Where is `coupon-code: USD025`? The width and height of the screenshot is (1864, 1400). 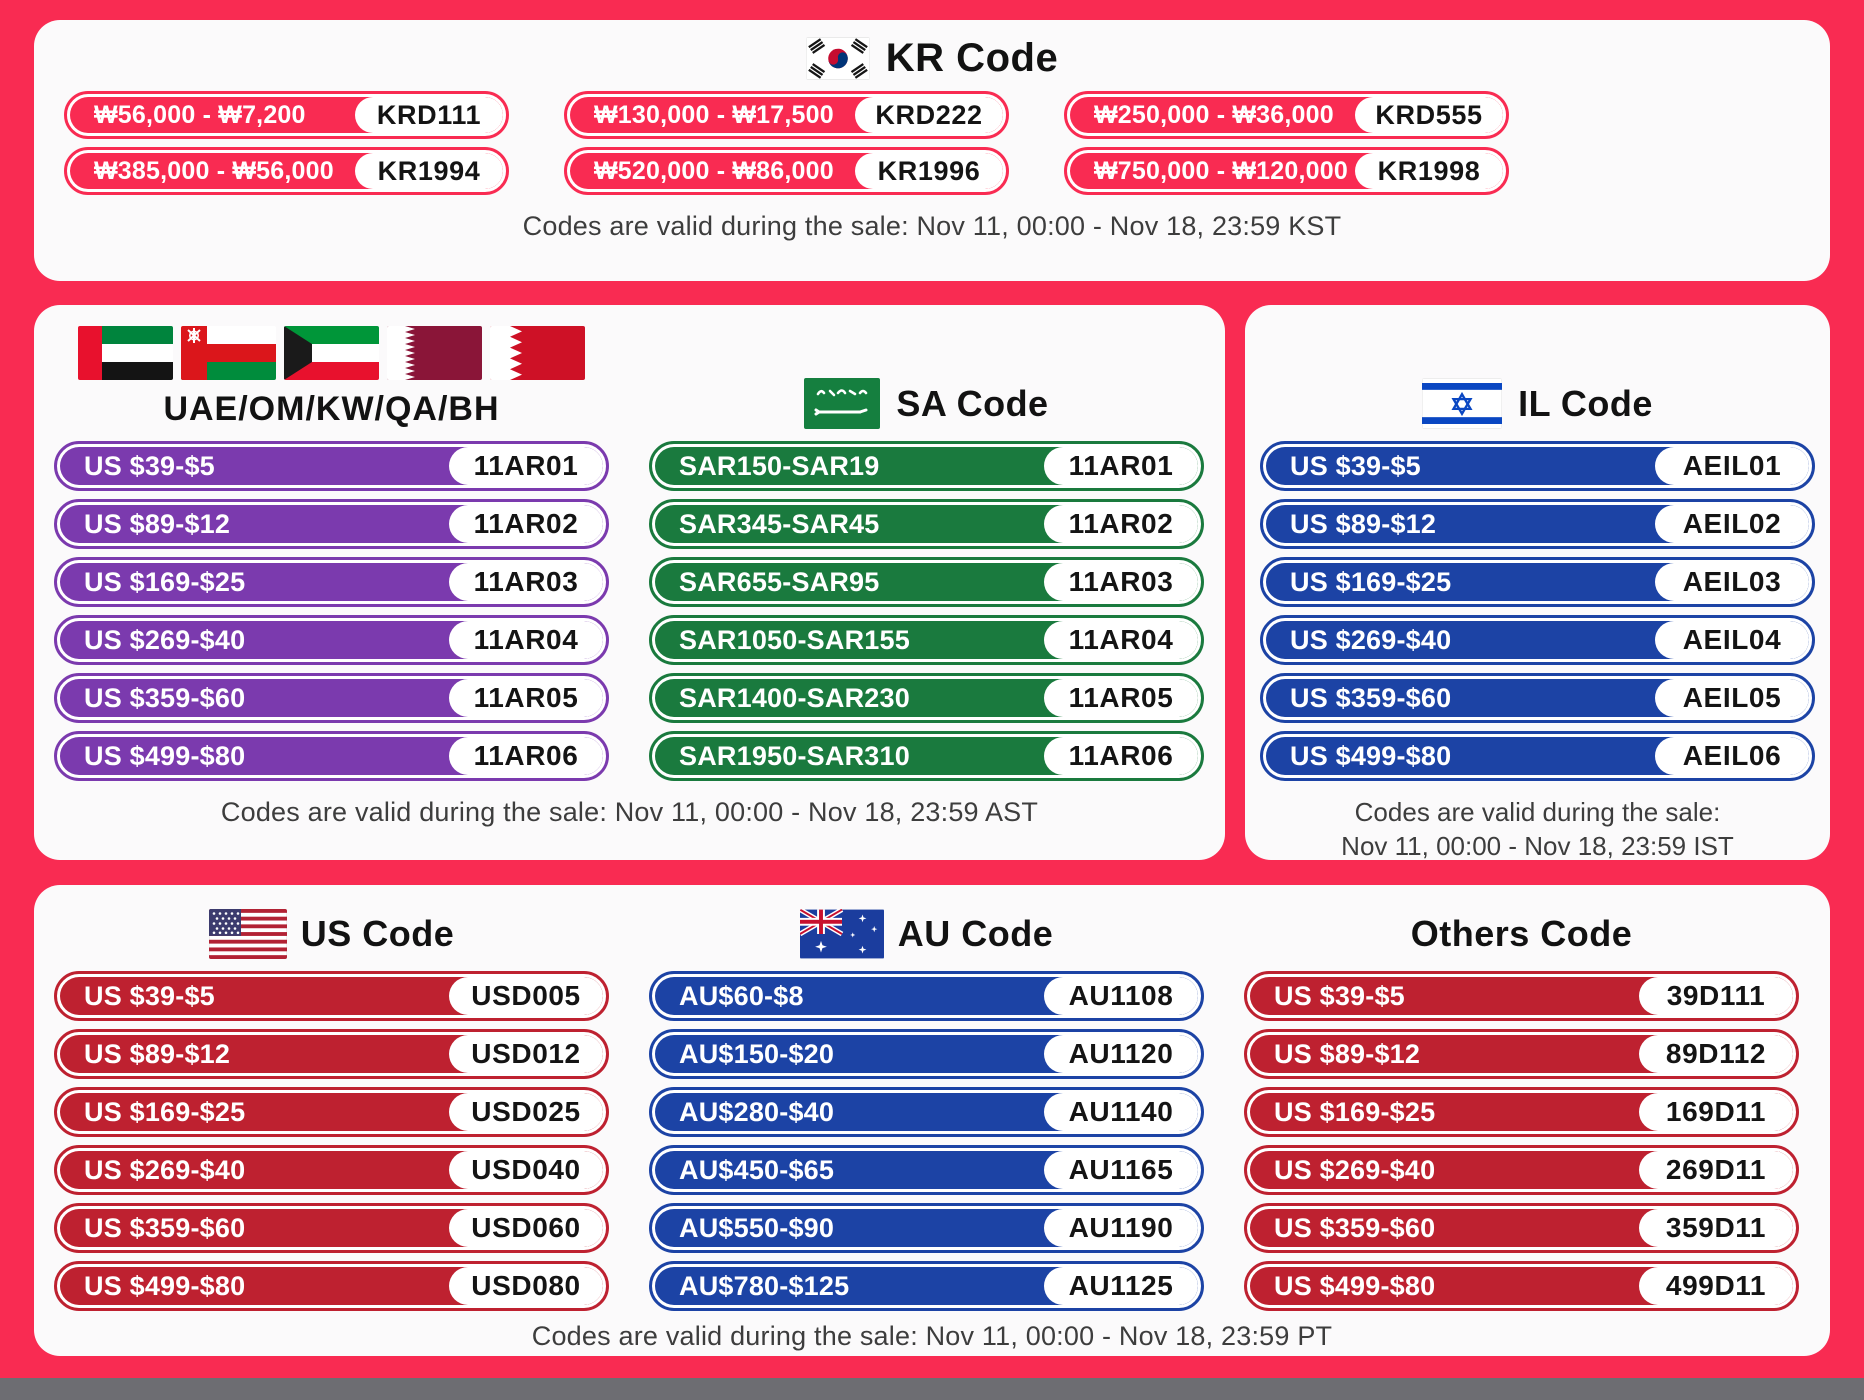 coupon-code: USD025 is located at coordinates (526, 1112).